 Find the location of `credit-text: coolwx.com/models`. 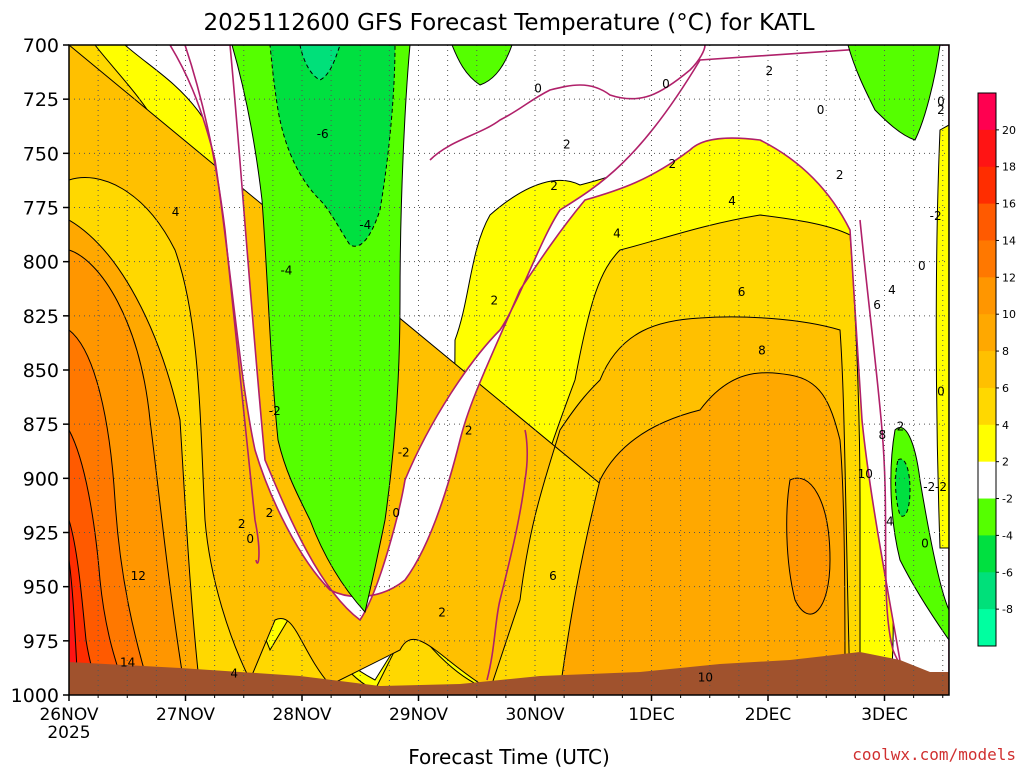

credit-text: coolwx.com/models is located at coordinates (934, 754).